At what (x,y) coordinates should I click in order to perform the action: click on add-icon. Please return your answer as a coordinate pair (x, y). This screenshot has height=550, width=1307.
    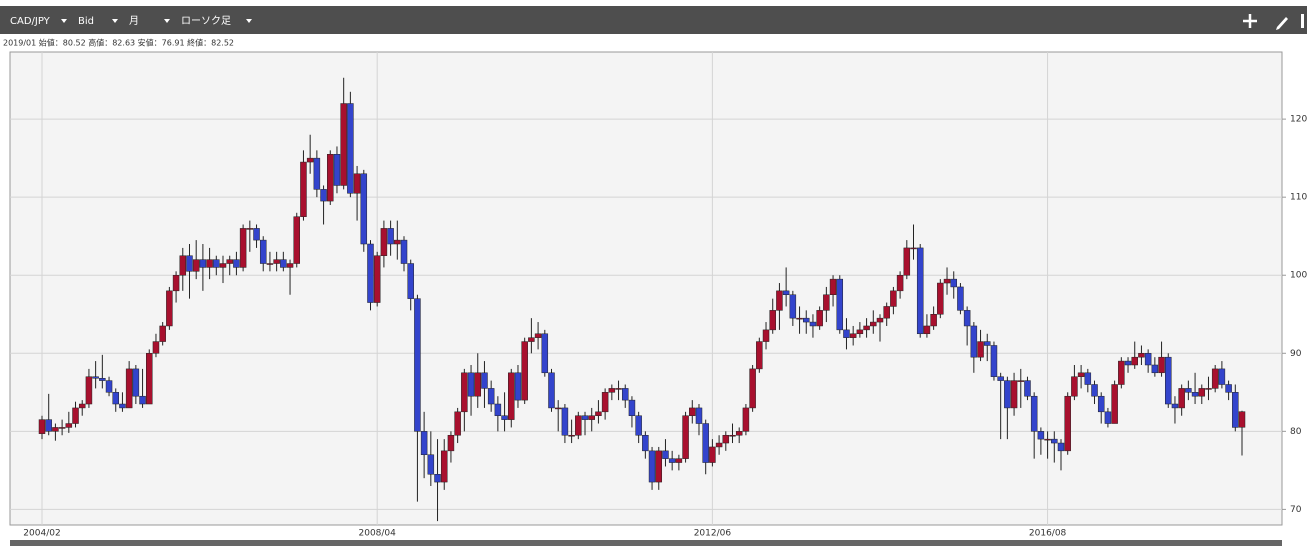
    Looking at the image, I should click on (1250, 21).